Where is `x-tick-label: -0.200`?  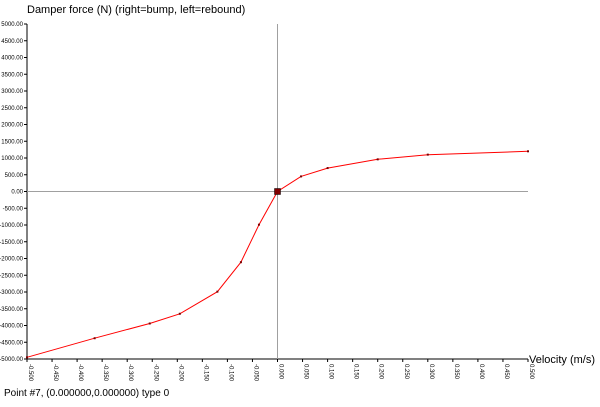
x-tick-label: -0.200 is located at coordinates (180, 373).